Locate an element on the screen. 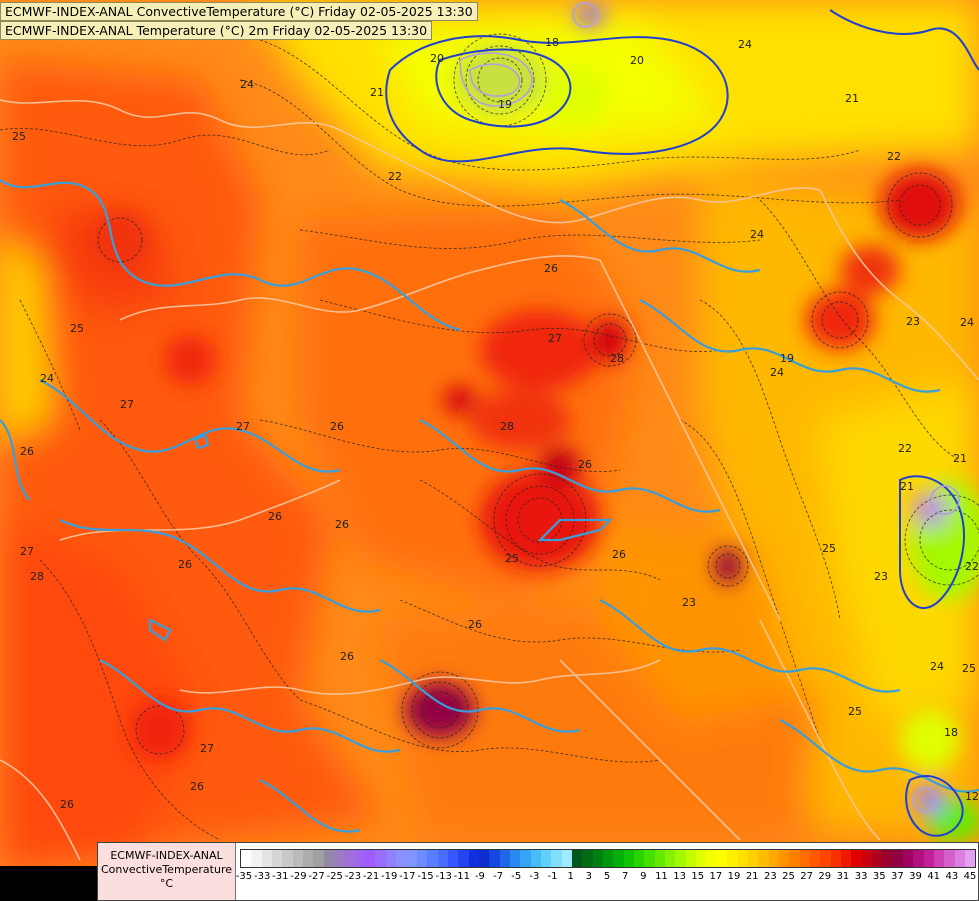 Image resolution: width=979 pixels, height=901 pixels. contour-label: 28 is located at coordinates (37, 576).